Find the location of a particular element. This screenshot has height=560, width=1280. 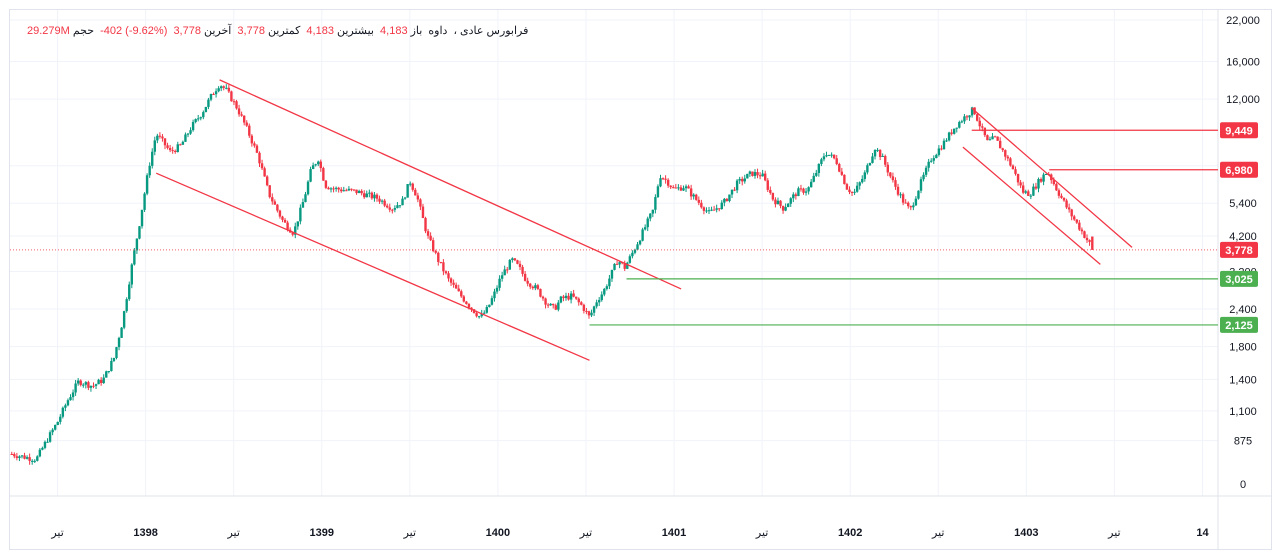

price-tick-label: 4,200 is located at coordinates (1243, 237).